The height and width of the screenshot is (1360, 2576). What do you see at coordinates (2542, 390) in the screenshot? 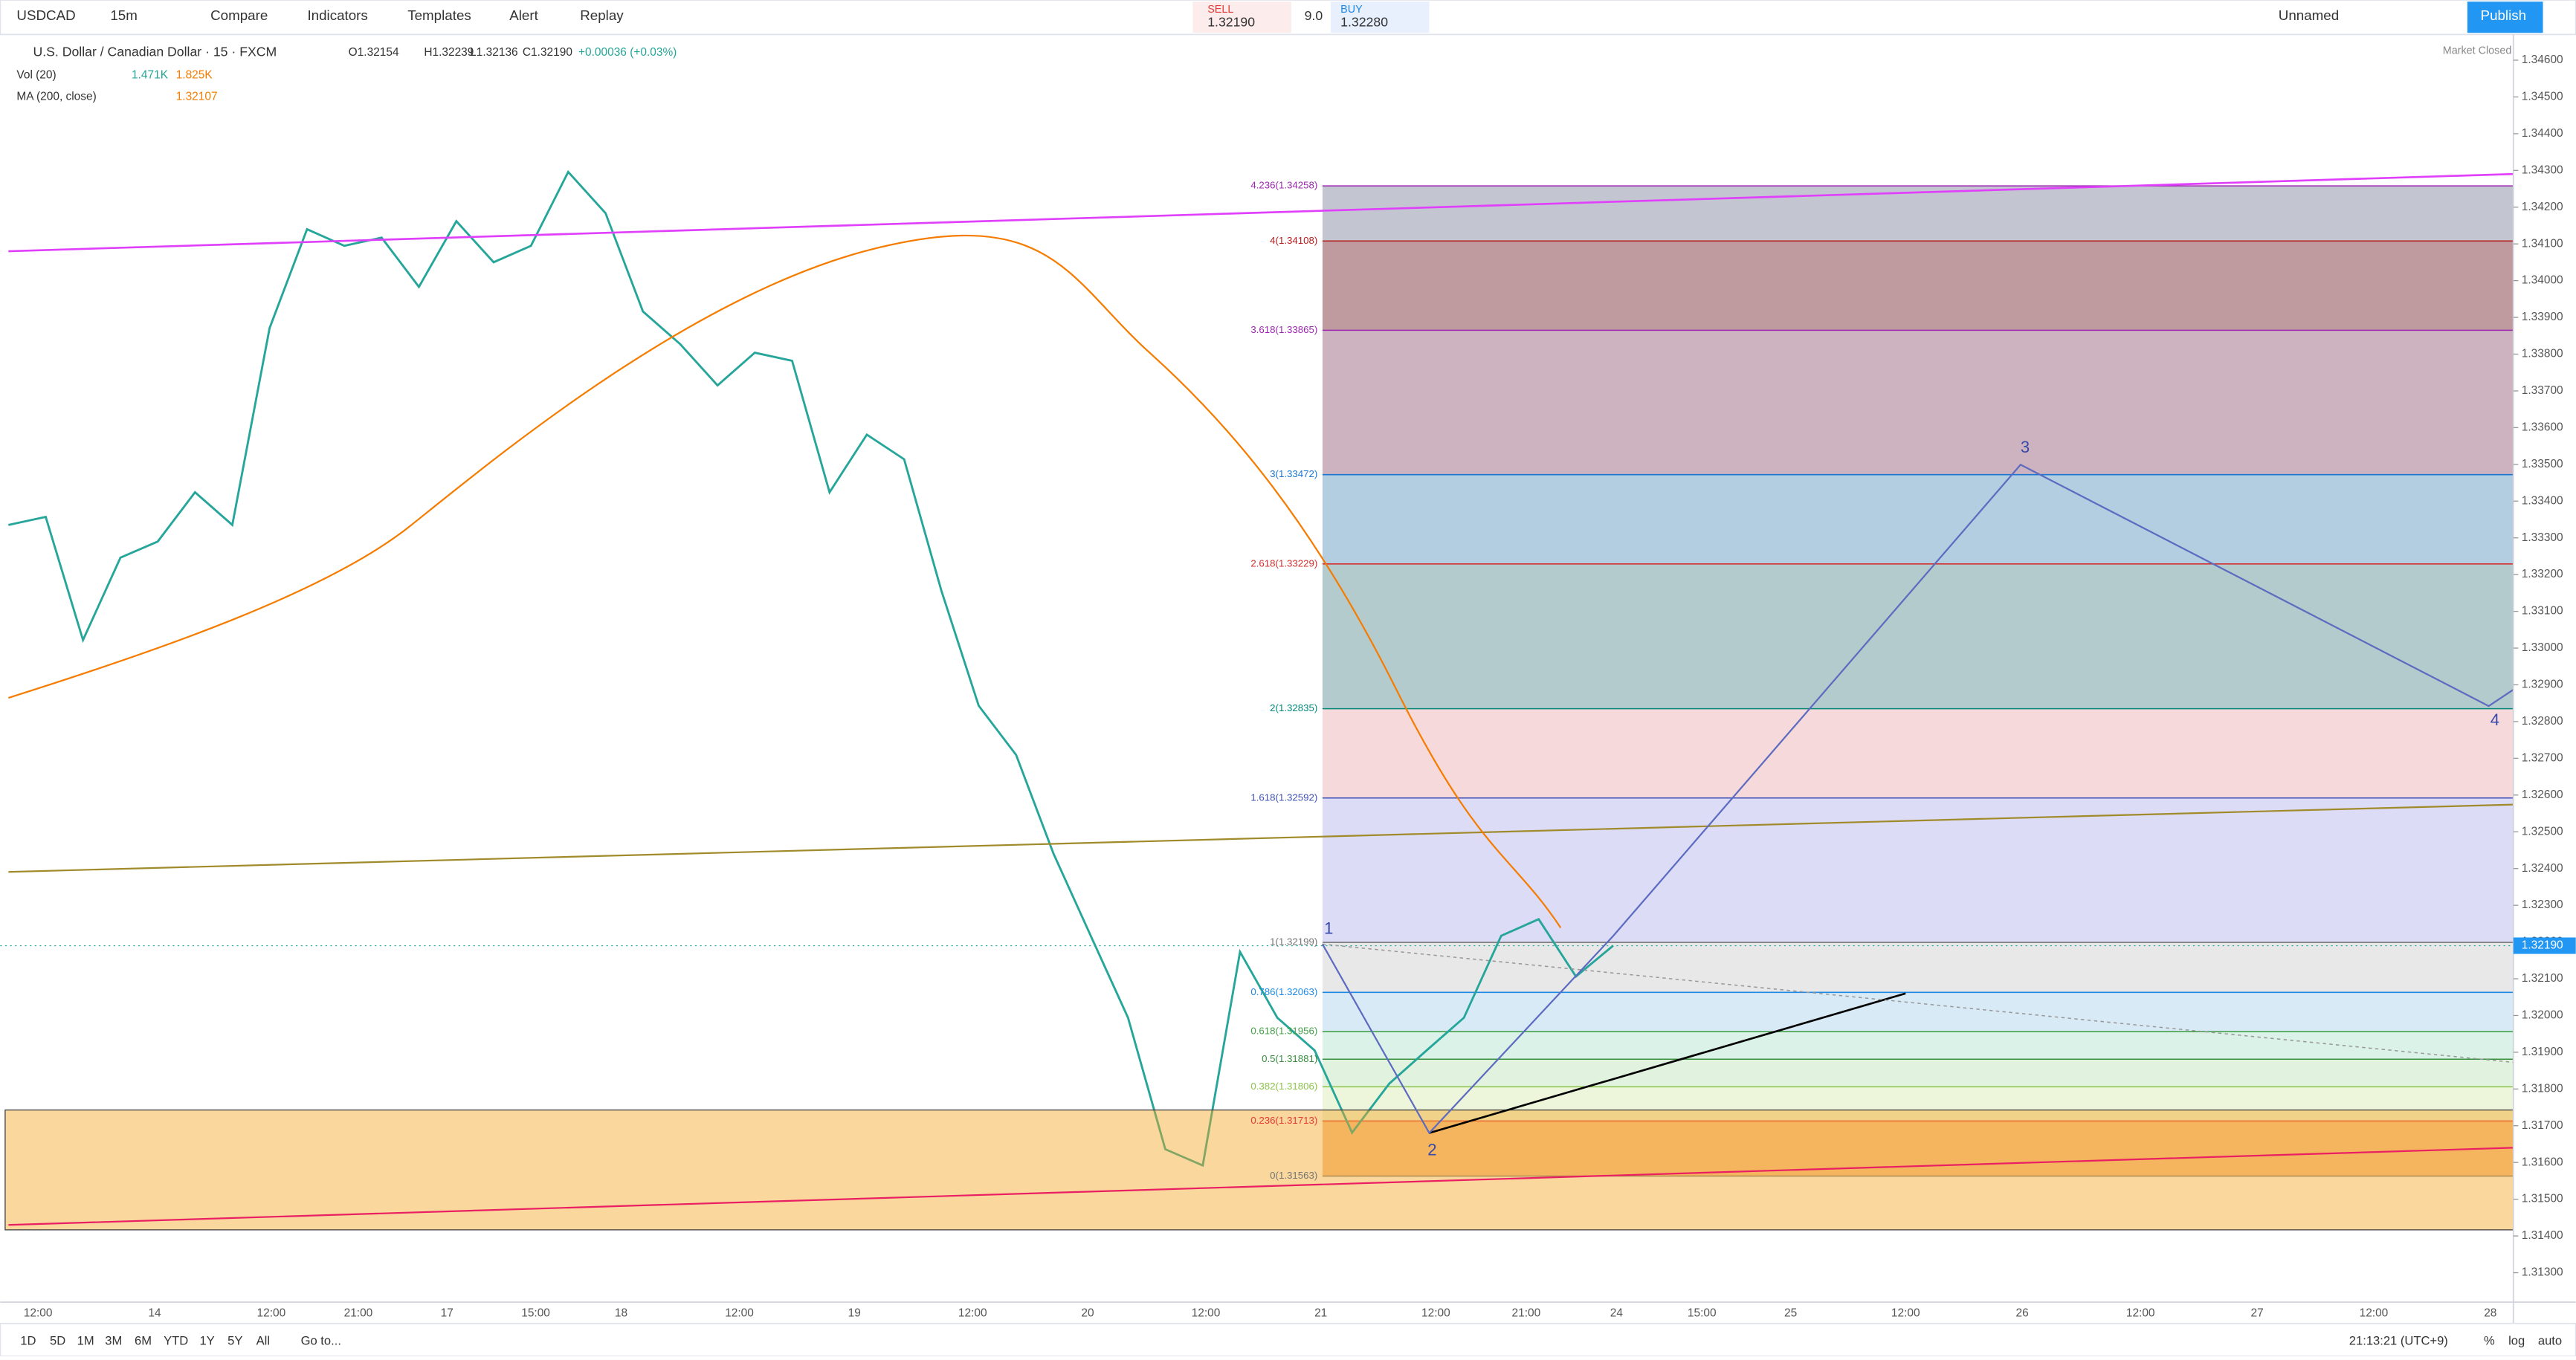
I see `price-tick-label: 1.33700` at bounding box center [2542, 390].